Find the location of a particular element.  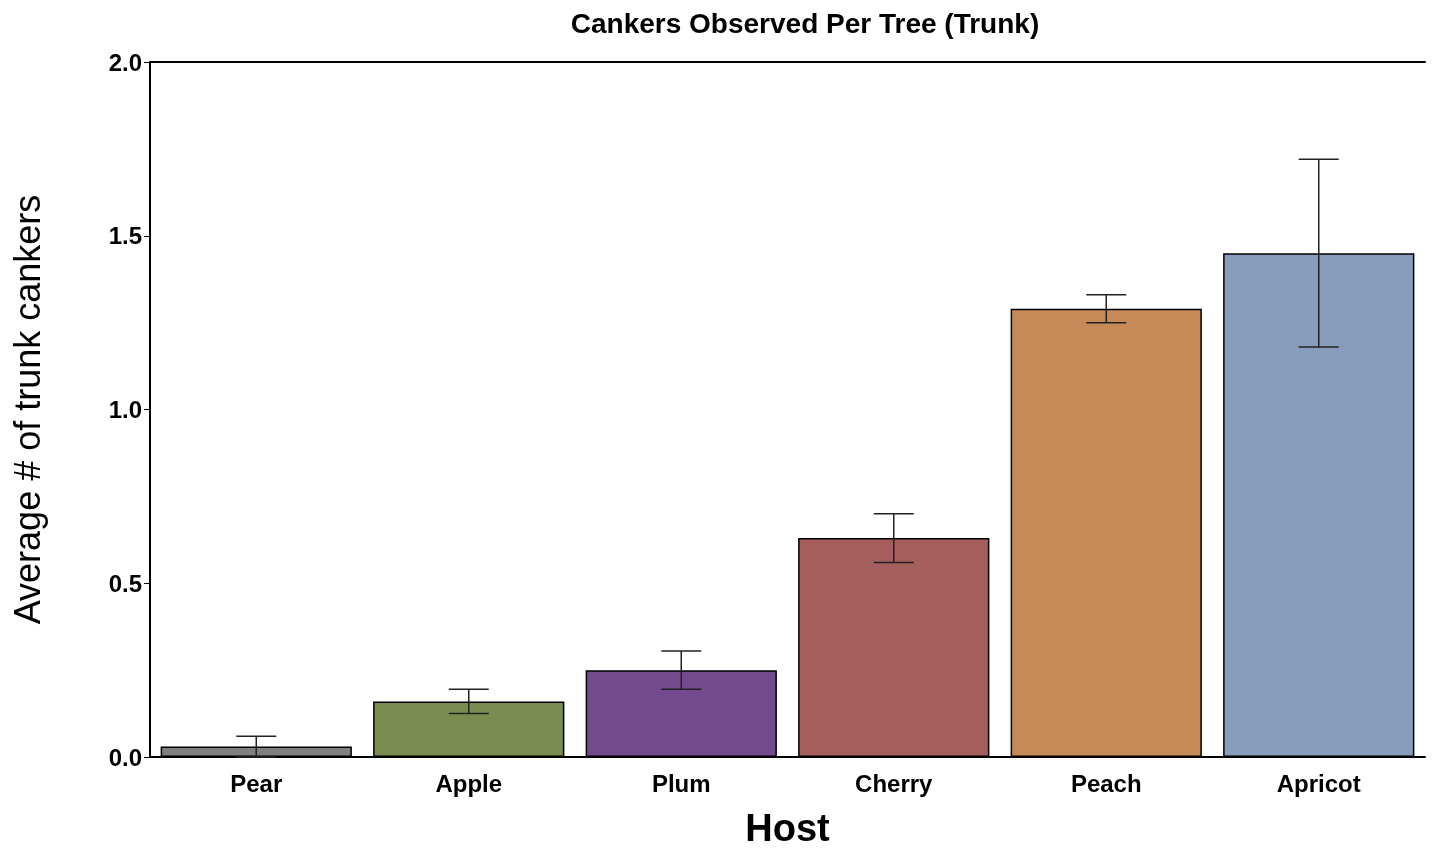

x-tick-label: Peach is located at coordinates (1106, 783).